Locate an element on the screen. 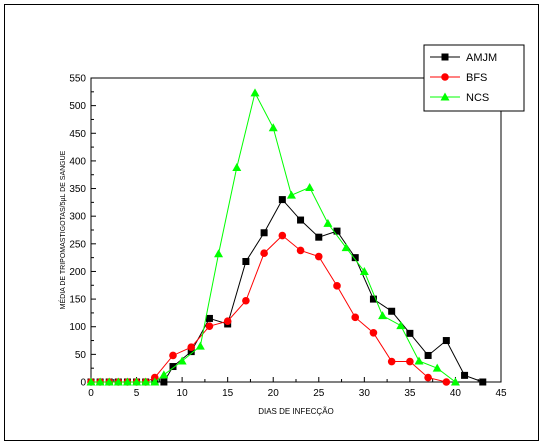  x-tick-label: 40 is located at coordinates (456, 393).